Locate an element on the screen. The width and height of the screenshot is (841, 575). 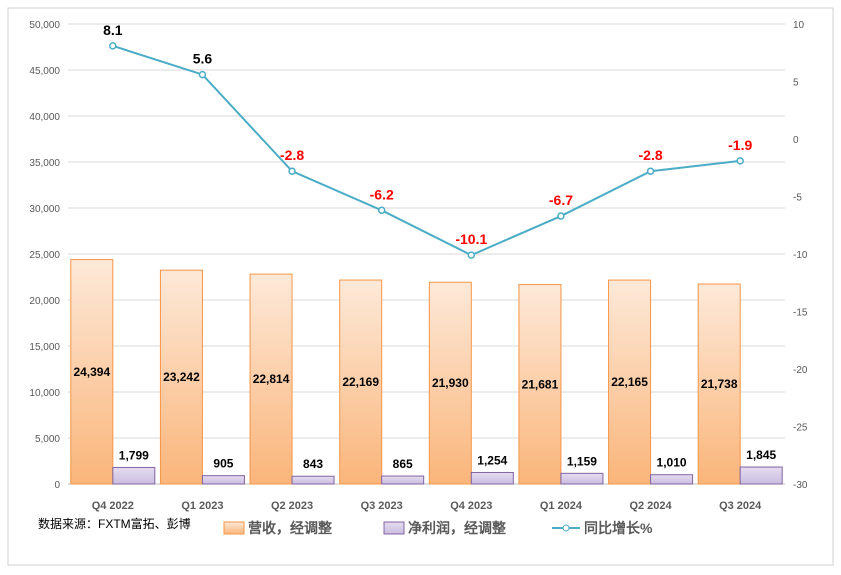
profit-data-label: 843 is located at coordinates (313, 464).